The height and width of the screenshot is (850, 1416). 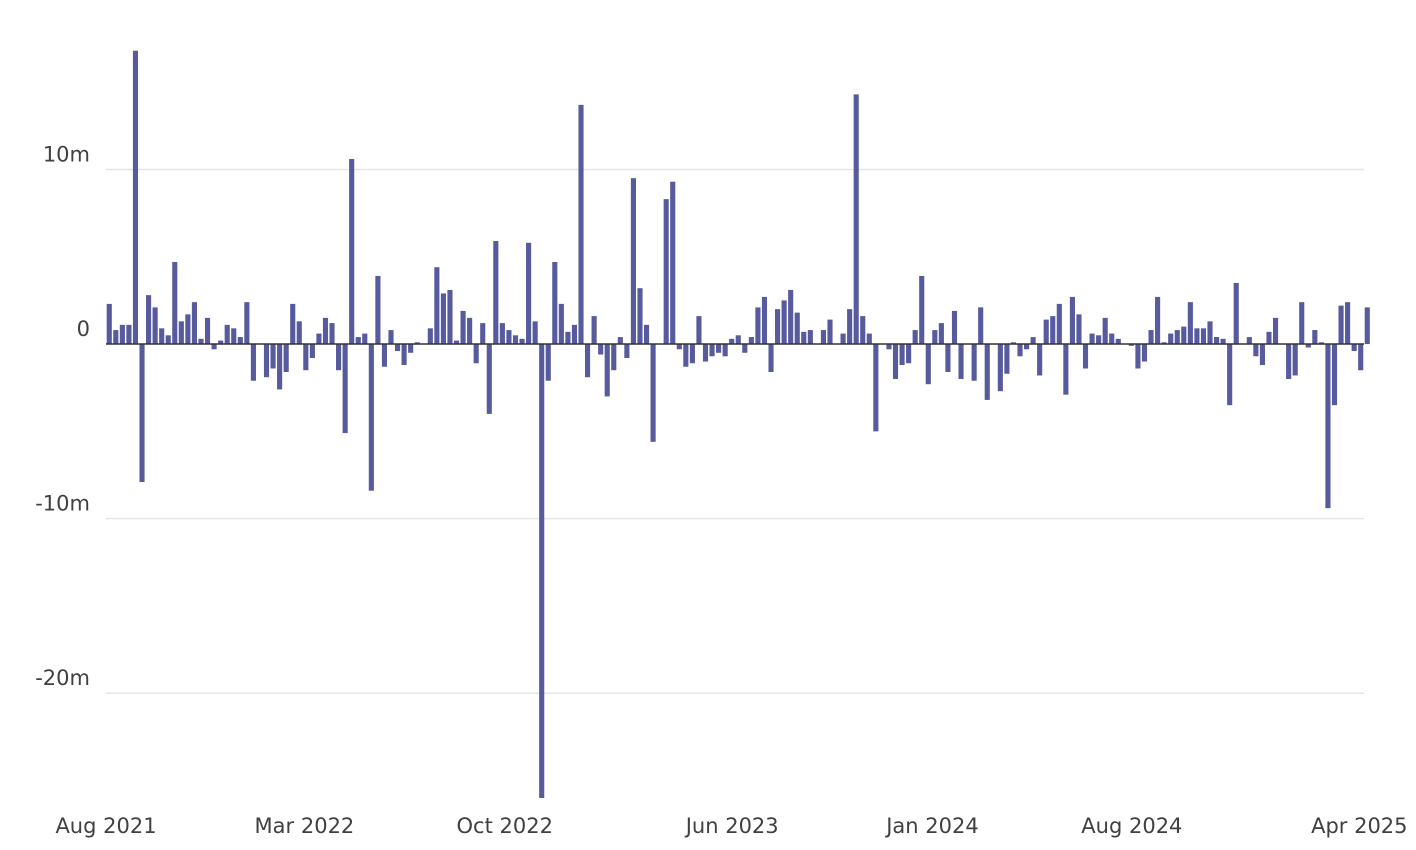 What do you see at coordinates (1359, 826) in the screenshot?
I see `x-tick-label: Apr 2025` at bounding box center [1359, 826].